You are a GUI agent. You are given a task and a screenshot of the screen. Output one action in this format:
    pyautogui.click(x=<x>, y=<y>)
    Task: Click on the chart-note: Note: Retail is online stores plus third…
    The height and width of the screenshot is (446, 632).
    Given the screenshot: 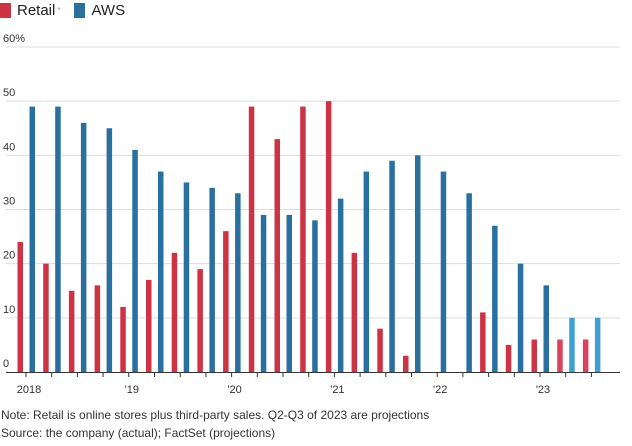 What is the action you would take?
    pyautogui.click(x=215, y=415)
    